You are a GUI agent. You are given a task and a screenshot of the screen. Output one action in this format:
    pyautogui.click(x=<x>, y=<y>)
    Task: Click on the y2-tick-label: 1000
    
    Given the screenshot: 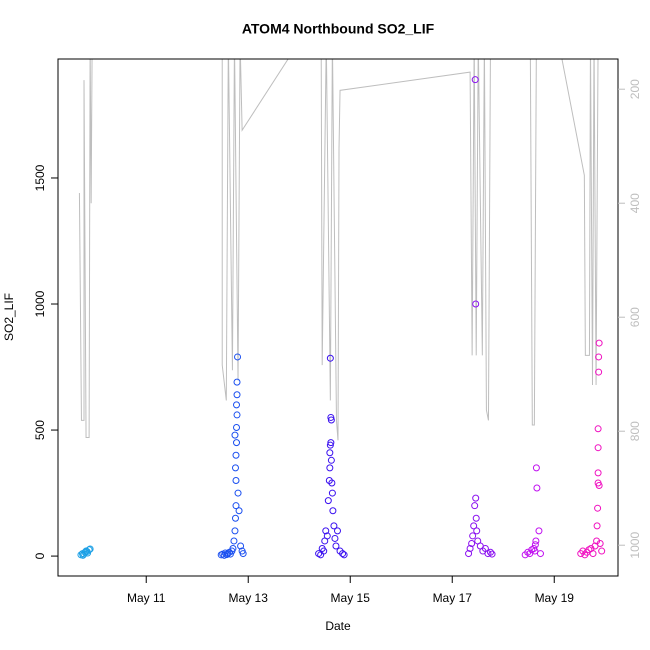 What is the action you would take?
    pyautogui.click(x=635, y=545)
    